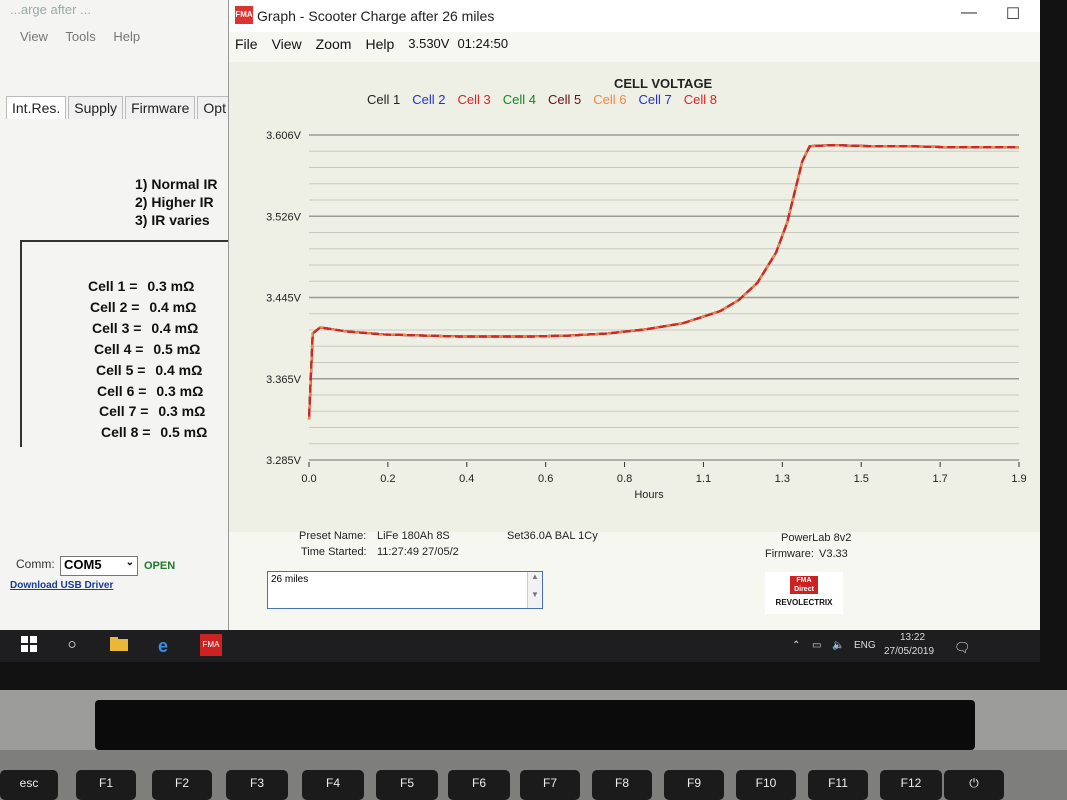 This screenshot has height=800, width=1067. I want to click on menu-tools: Tools, so click(80, 36).